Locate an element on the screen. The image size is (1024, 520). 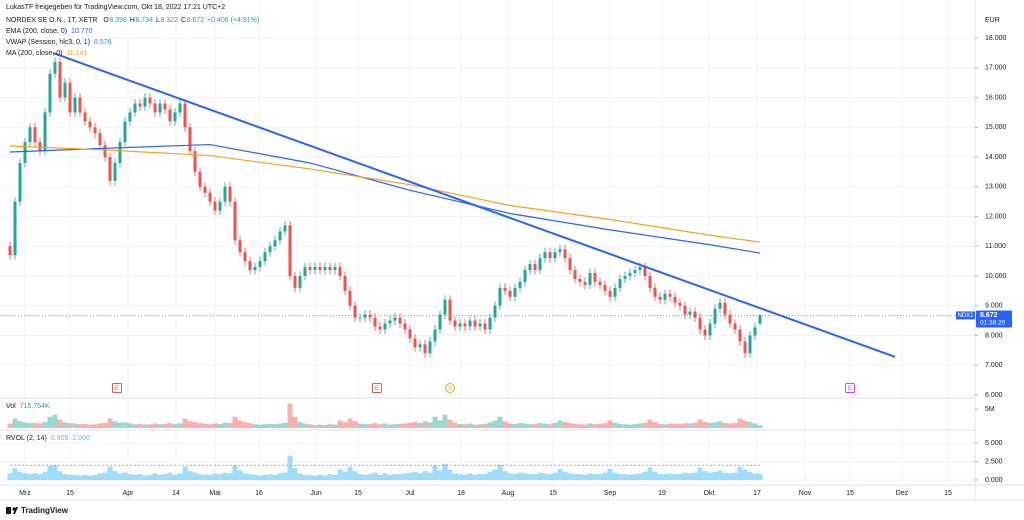
x-tick-label: 17 is located at coordinates (757, 493).